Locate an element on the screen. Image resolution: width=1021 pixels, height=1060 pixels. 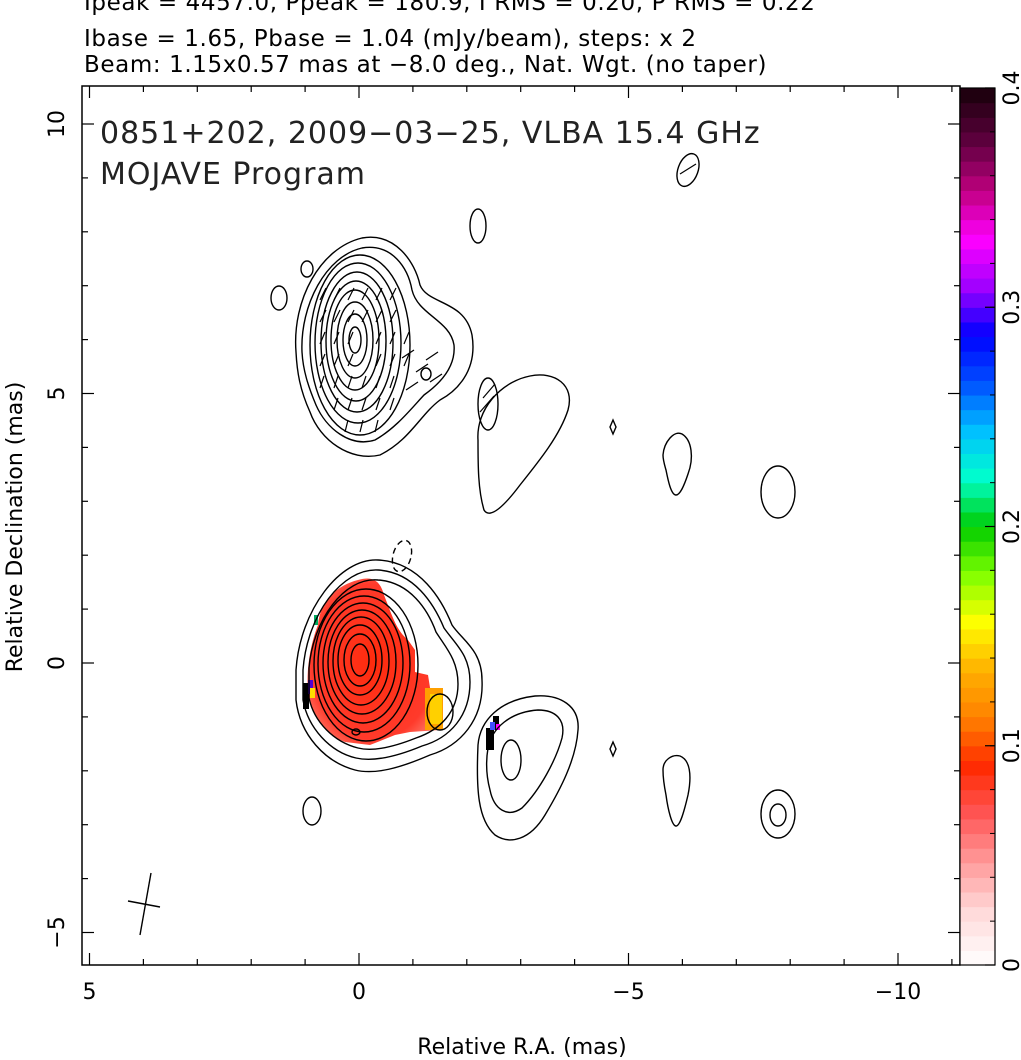
colorbar-tick-label: 0.3 is located at coordinates (1010, 307).